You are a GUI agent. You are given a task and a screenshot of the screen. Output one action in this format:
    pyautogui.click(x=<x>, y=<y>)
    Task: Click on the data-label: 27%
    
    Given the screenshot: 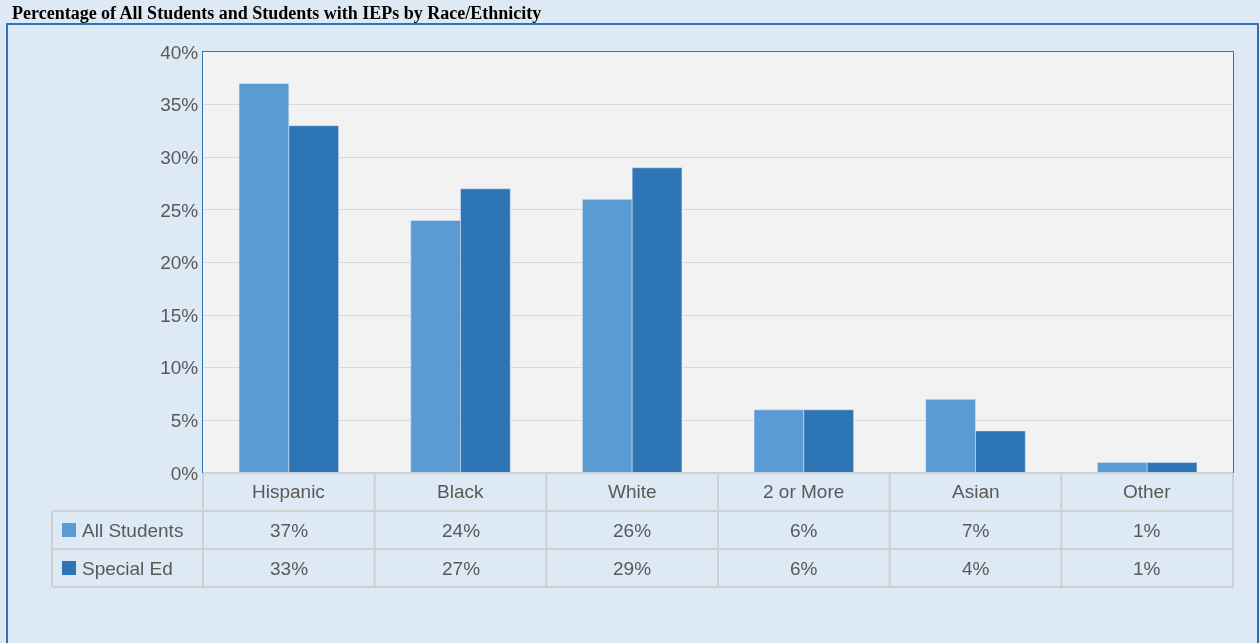 What is the action you would take?
    pyautogui.click(x=461, y=568)
    